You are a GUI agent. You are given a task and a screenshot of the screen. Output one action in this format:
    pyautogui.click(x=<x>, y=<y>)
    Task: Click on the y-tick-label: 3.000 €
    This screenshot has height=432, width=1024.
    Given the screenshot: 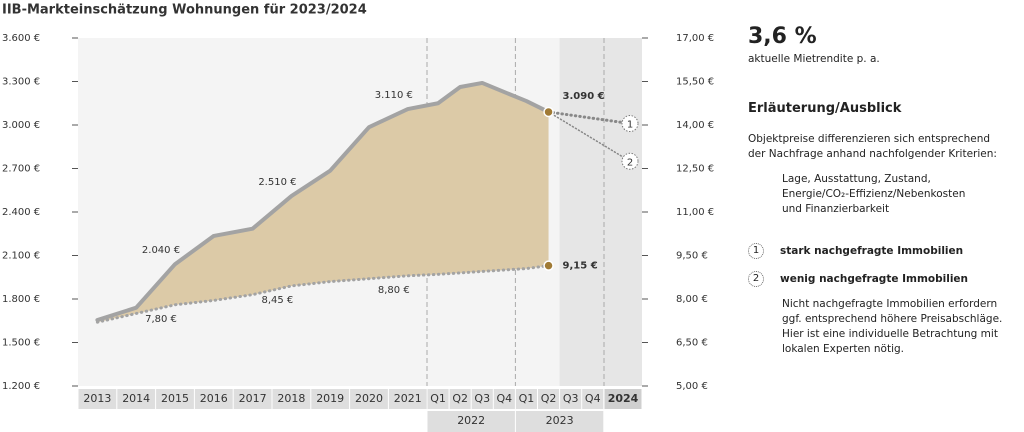 What is the action you would take?
    pyautogui.click(x=21, y=125)
    